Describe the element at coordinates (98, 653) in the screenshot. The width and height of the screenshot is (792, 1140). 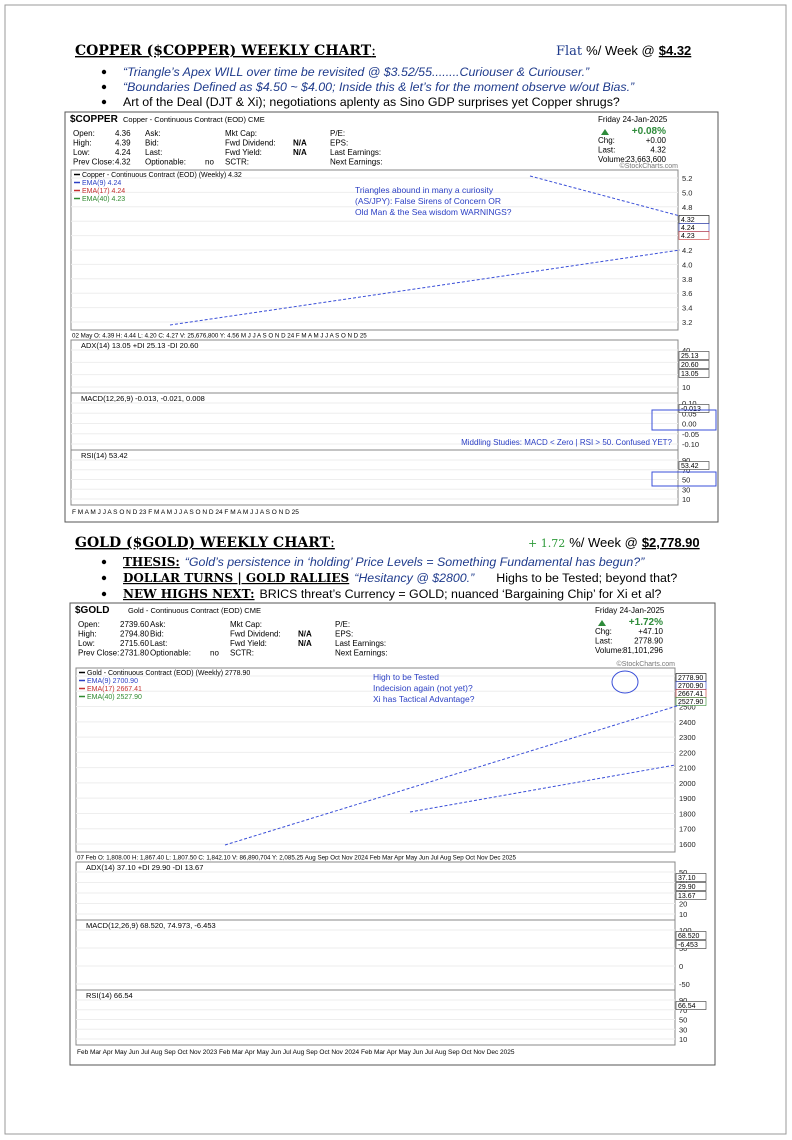
I see `quote-label: Prev Close:` at that location.